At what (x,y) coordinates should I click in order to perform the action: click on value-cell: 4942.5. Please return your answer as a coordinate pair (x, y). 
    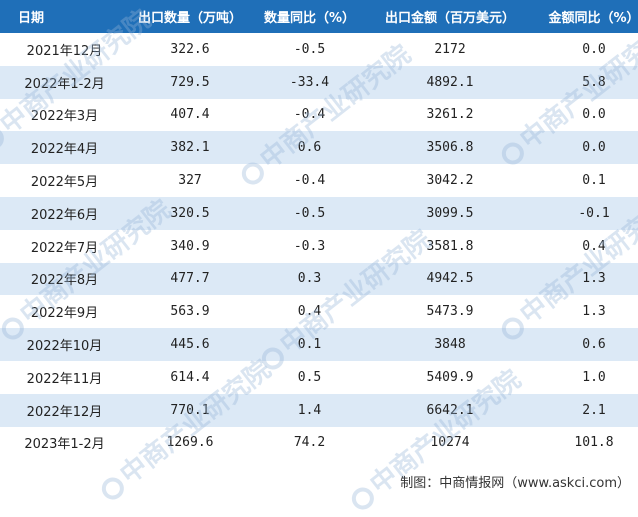
    Looking at the image, I should click on (450, 279).